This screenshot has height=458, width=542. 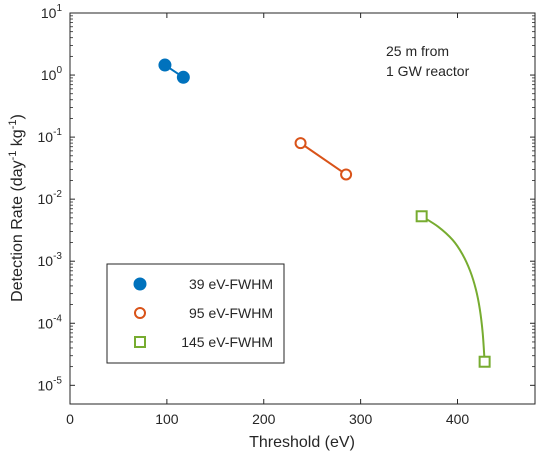 What do you see at coordinates (428, 61) in the screenshot?
I see `annotation: 25 m from 1 GW reactor` at bounding box center [428, 61].